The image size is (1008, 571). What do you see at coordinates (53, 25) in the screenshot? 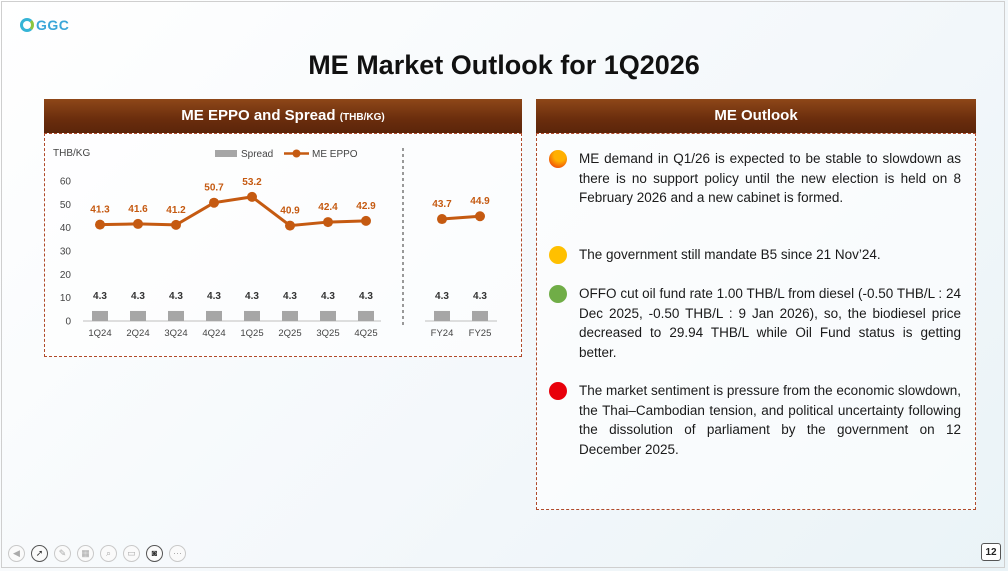
I see `logo-text: GGC` at bounding box center [53, 25].